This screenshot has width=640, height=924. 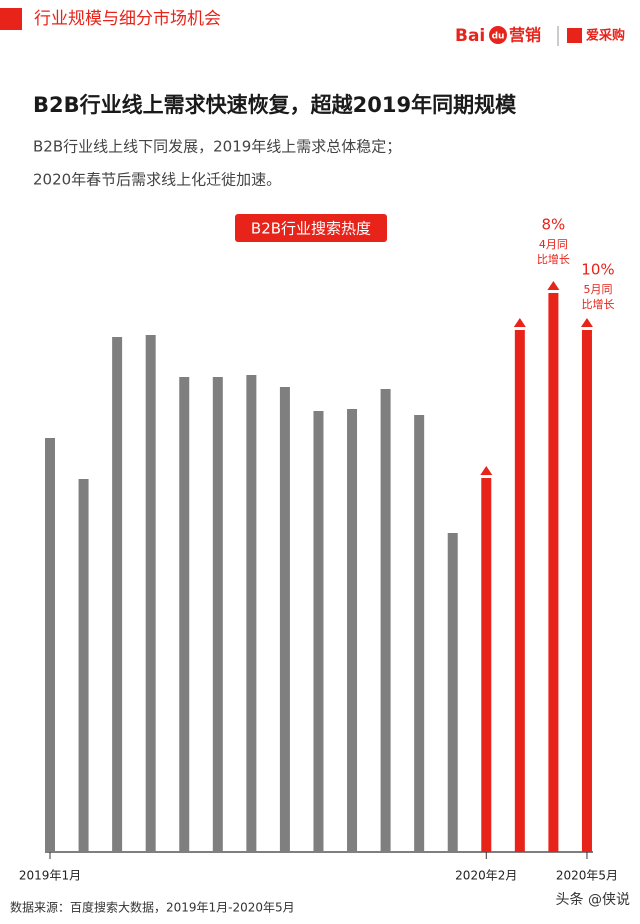 What do you see at coordinates (525, 35) in the screenshot?
I see `logo-marketing: 营销` at bounding box center [525, 35].